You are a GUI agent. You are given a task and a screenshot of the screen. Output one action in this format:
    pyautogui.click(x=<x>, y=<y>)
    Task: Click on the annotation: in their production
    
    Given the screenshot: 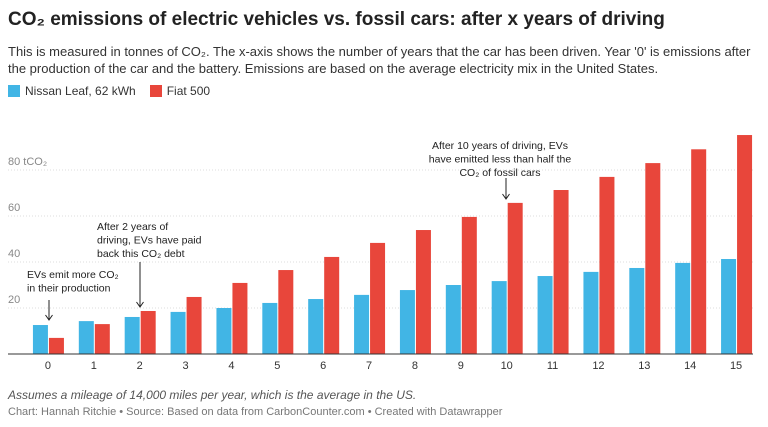 What is the action you would take?
    pyautogui.click(x=69, y=288)
    